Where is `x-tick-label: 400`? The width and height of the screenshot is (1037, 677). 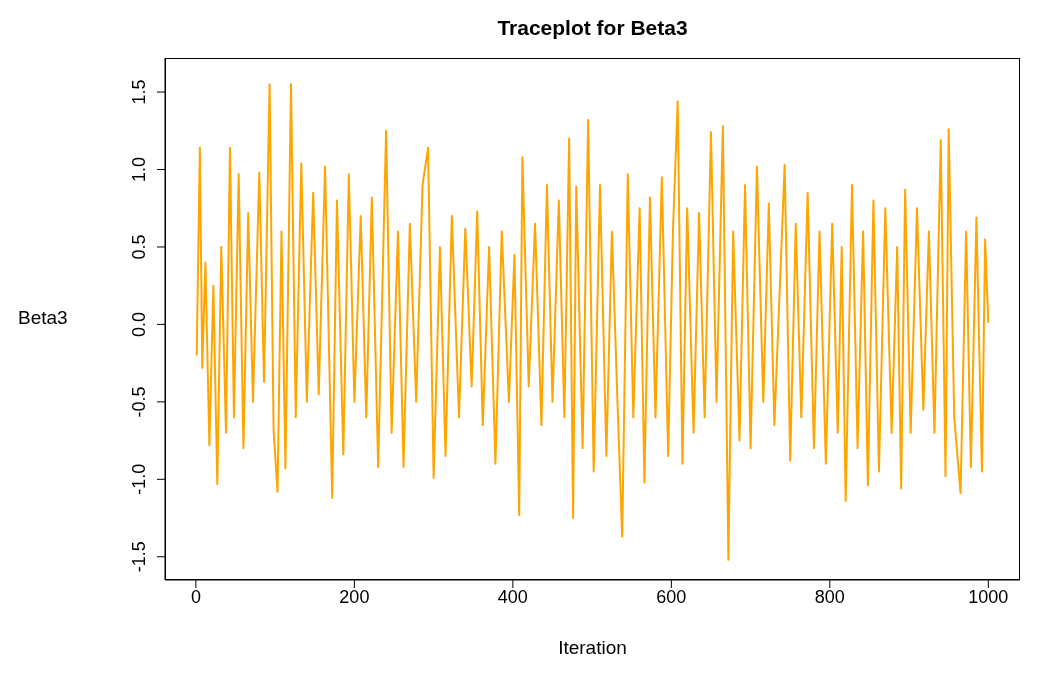 x-tick-label: 400 is located at coordinates (512, 596).